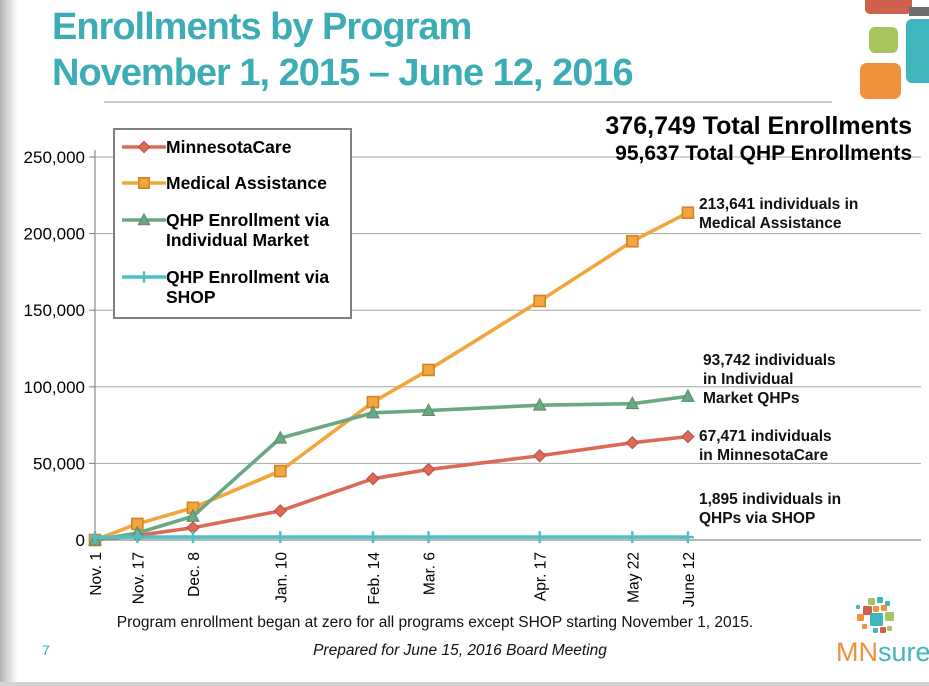 The width and height of the screenshot is (929, 686). Describe the element at coordinates (138, 578) in the screenshot. I see `x-tick-label: Nov. 17` at that location.